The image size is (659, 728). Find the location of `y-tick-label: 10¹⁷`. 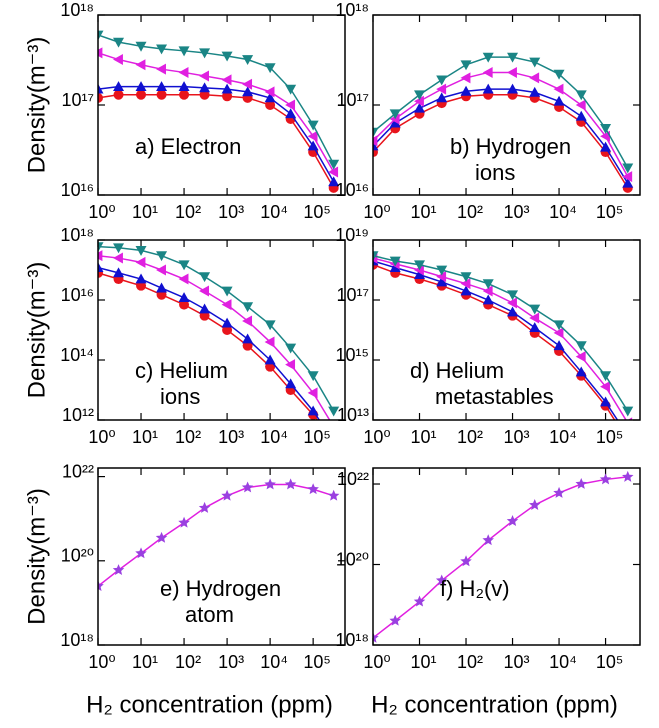

y-tick-label: 10¹⁷ is located at coordinates (352, 100).